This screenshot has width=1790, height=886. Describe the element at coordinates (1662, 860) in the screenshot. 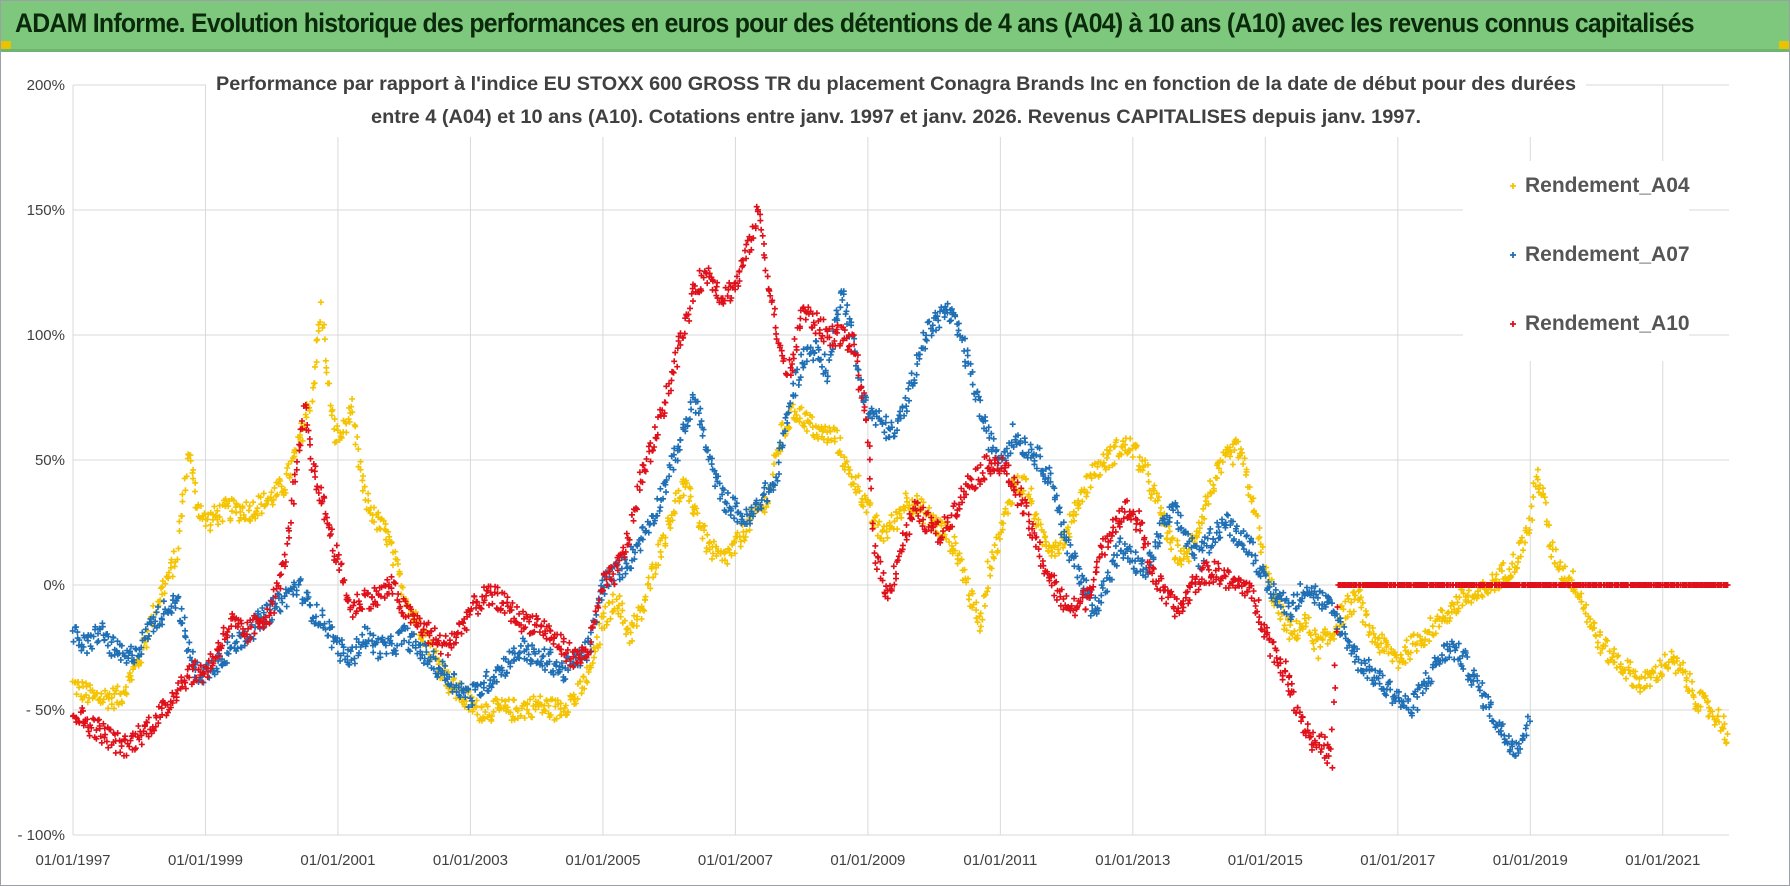

I see `x-tick-label: 01/01/2021` at that location.